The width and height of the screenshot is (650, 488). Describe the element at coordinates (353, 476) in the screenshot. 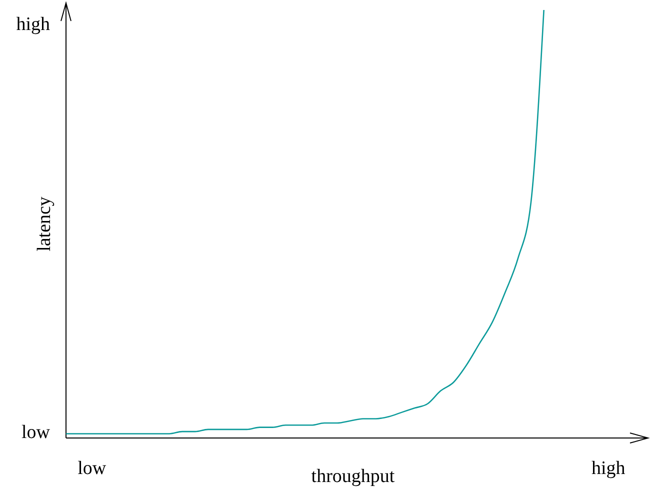

I see `x-axis-title: throughput` at that location.